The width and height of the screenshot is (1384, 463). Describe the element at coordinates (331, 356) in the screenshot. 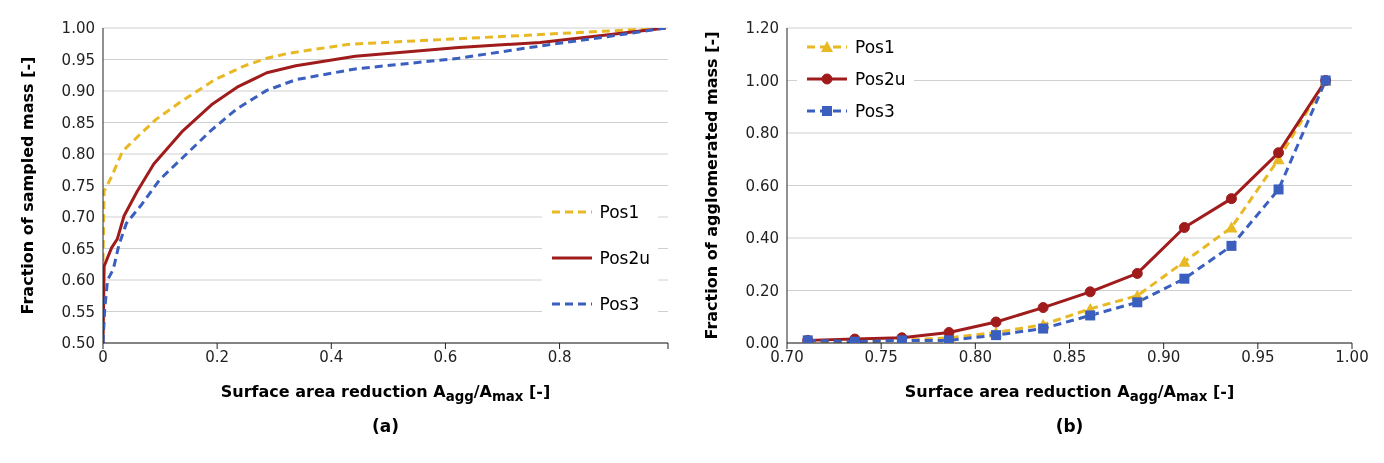

I see `x-tick-label: 0.4` at that location.